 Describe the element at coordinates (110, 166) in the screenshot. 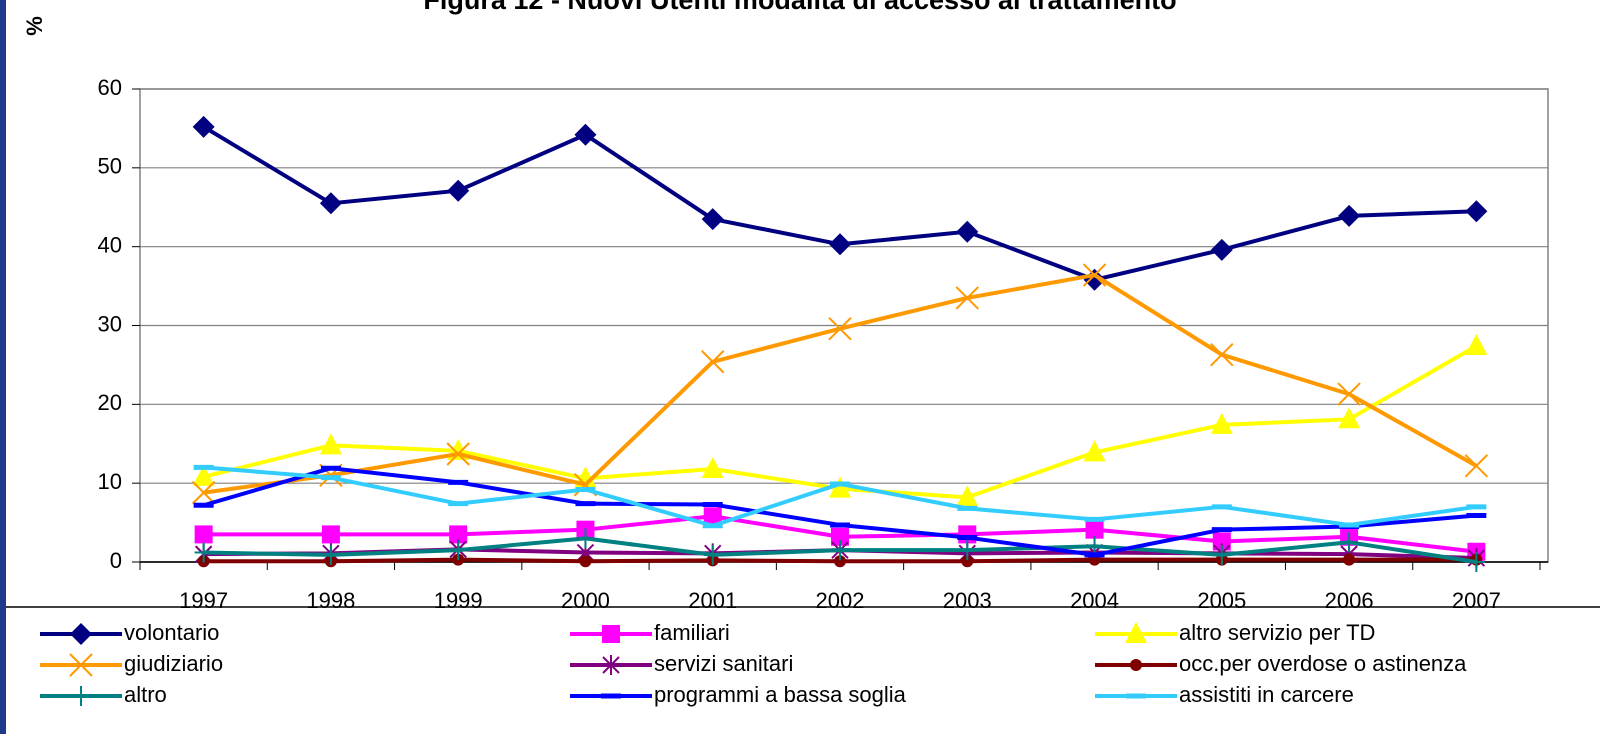

I see `y-tick-label: 50` at that location.